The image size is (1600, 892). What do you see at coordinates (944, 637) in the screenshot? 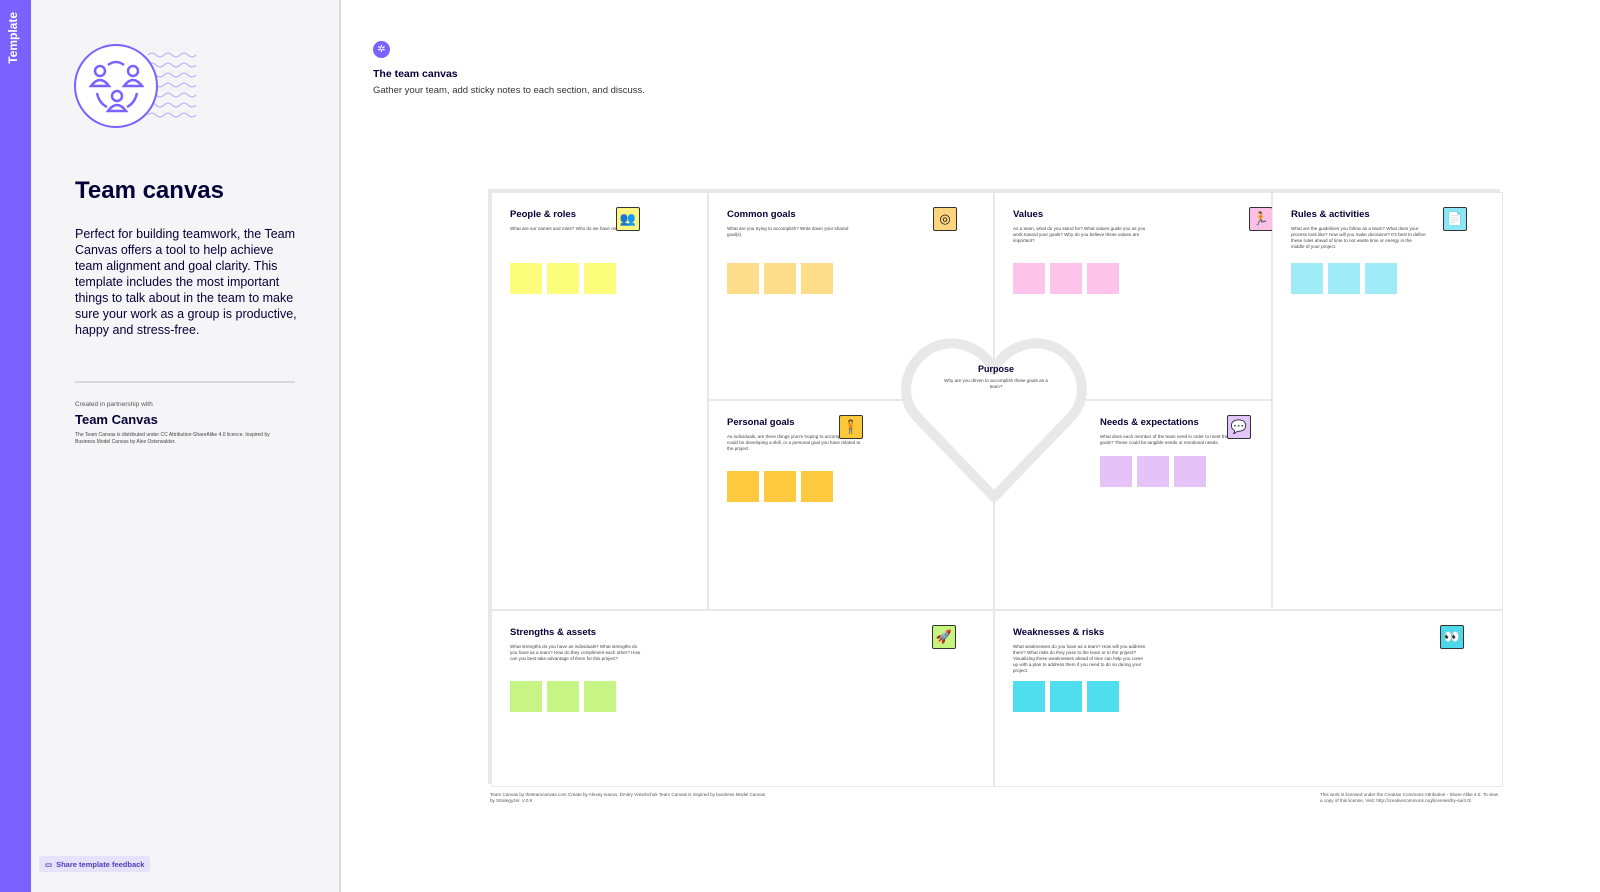
I see `rocket-icon: 🚀` at bounding box center [944, 637].